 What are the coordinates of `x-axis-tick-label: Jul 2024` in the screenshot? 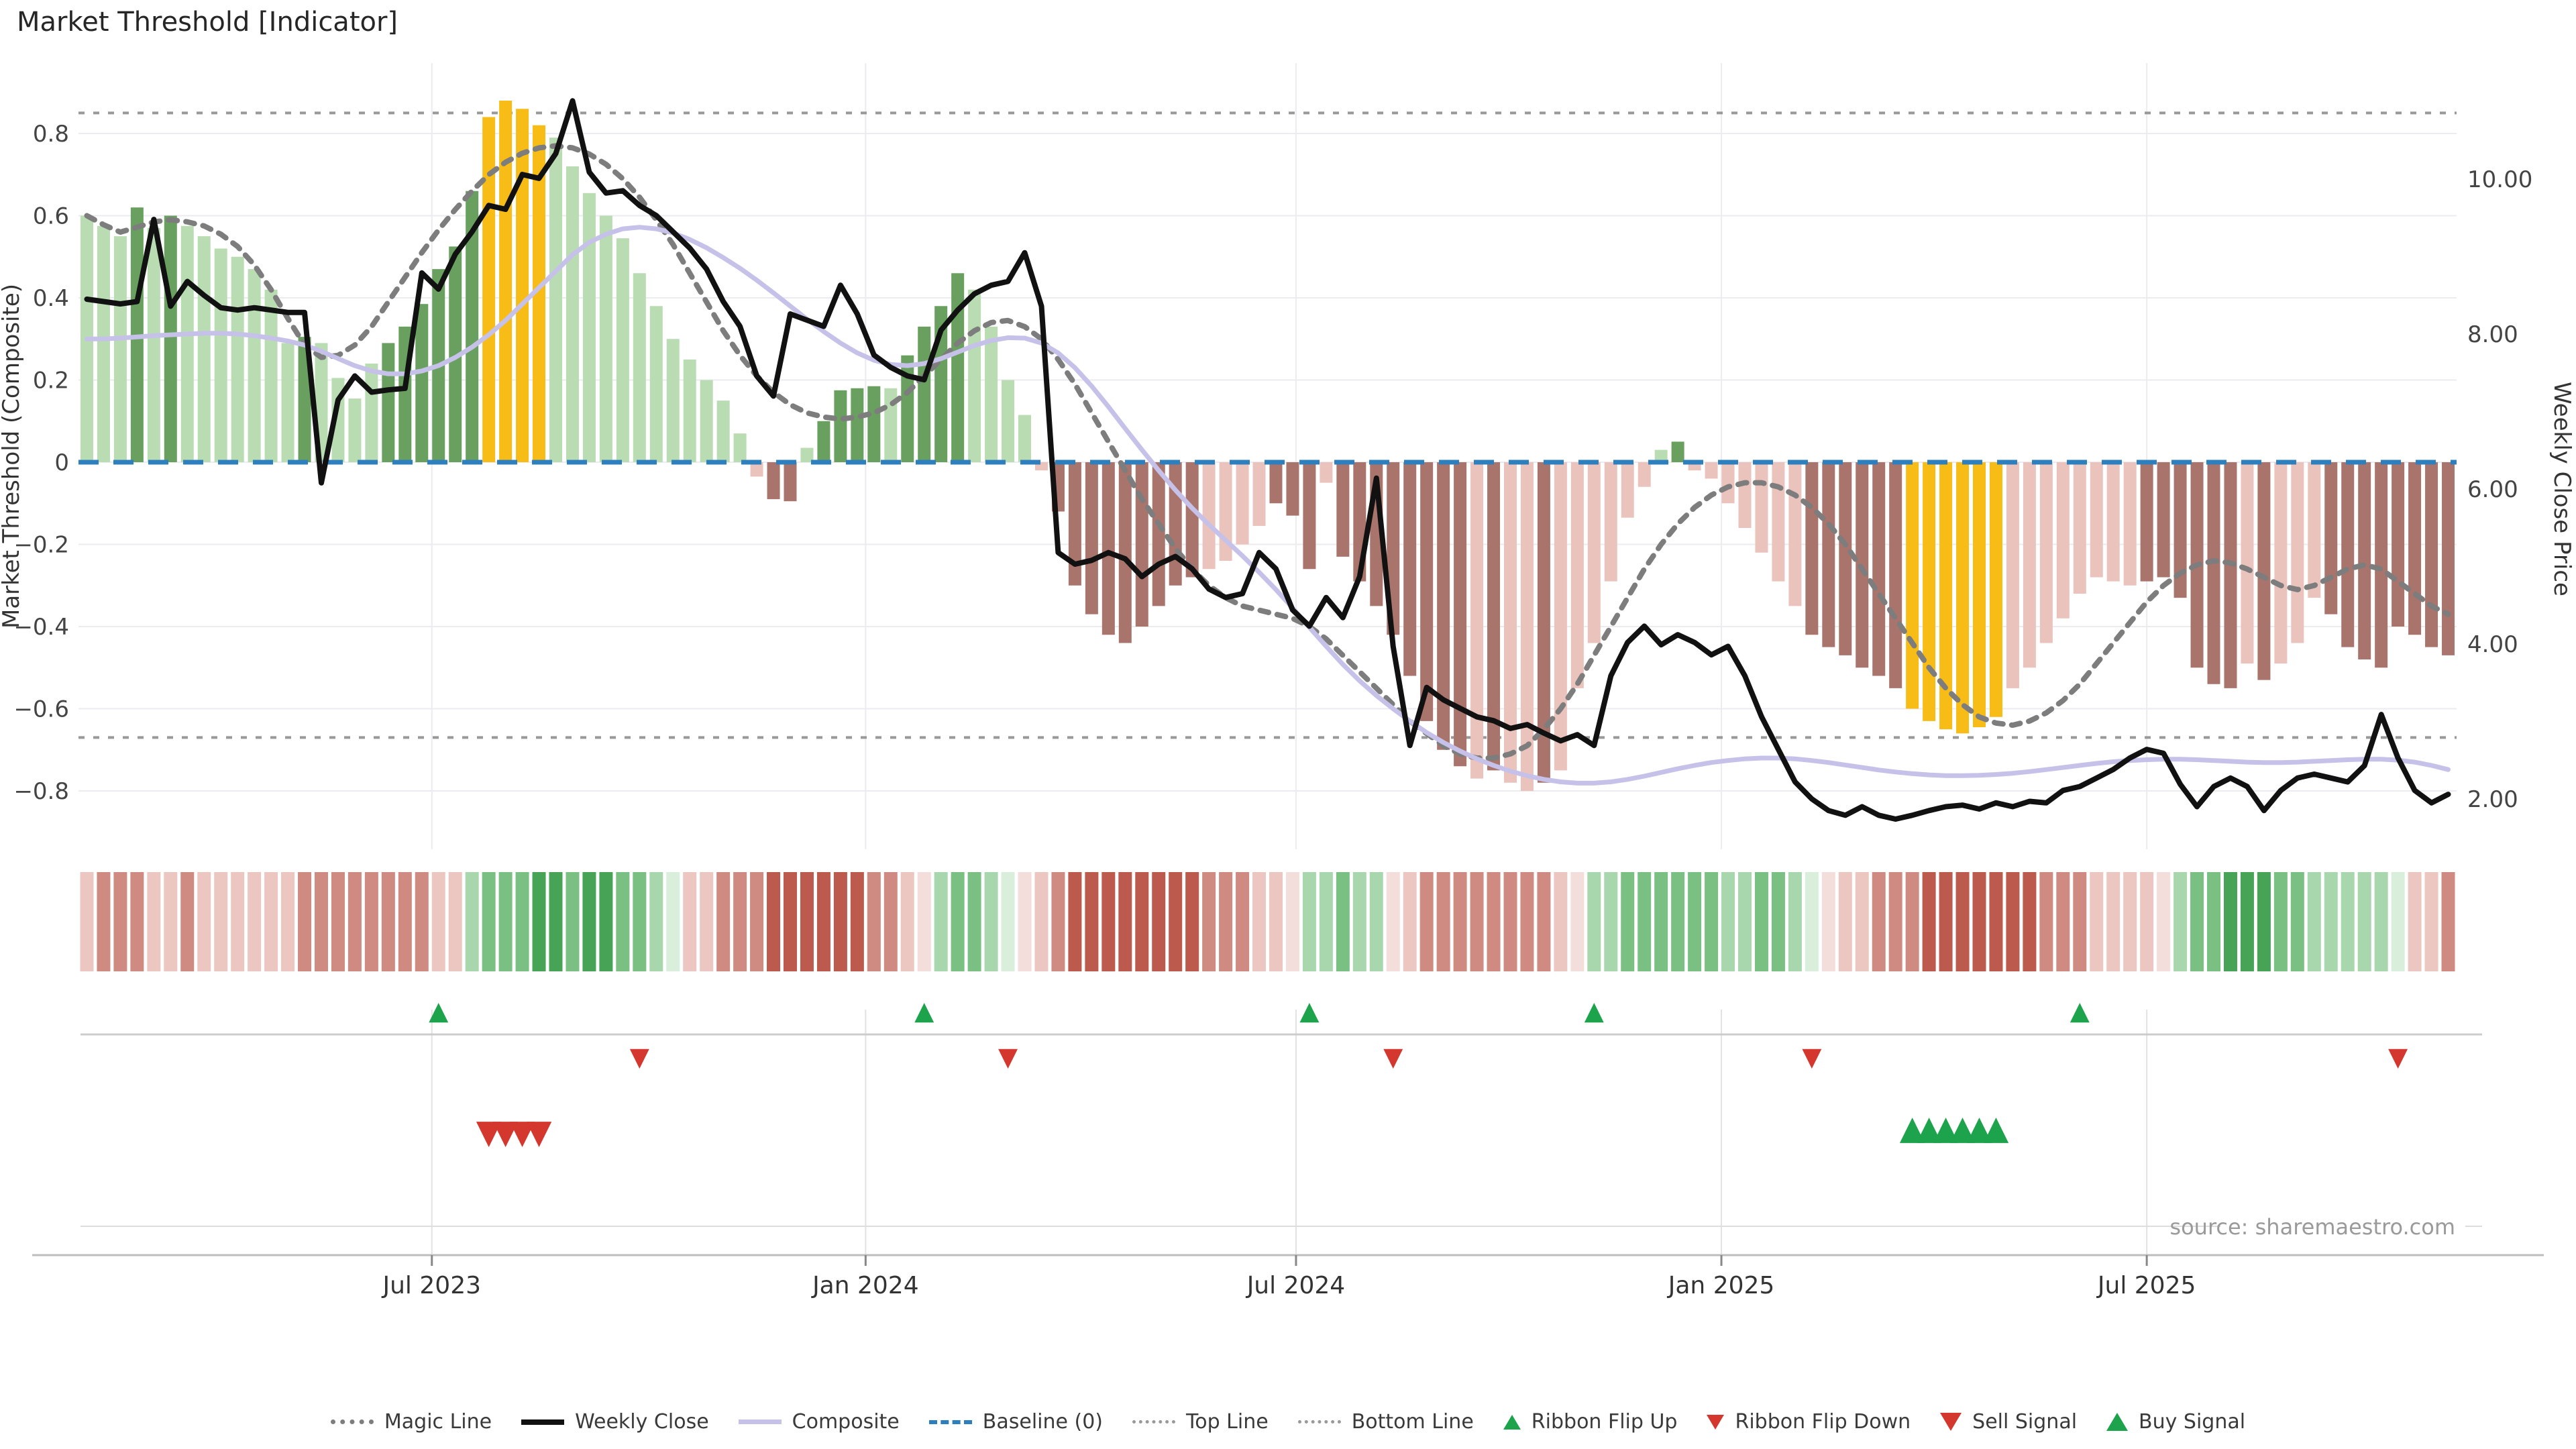 It's located at (1296, 1285).